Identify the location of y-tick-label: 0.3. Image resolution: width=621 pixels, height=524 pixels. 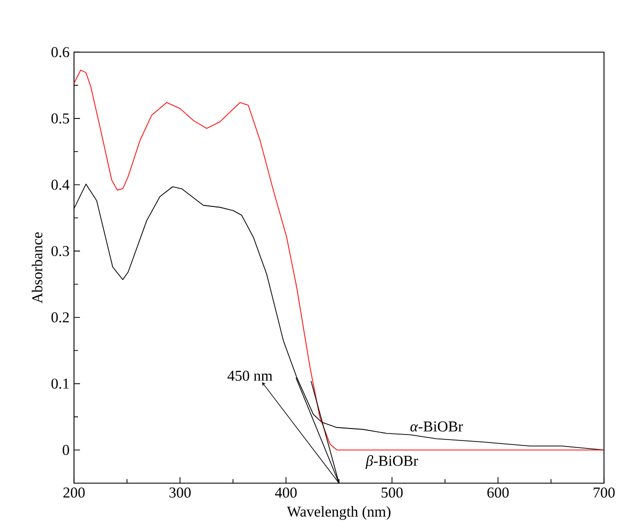
(60, 251).